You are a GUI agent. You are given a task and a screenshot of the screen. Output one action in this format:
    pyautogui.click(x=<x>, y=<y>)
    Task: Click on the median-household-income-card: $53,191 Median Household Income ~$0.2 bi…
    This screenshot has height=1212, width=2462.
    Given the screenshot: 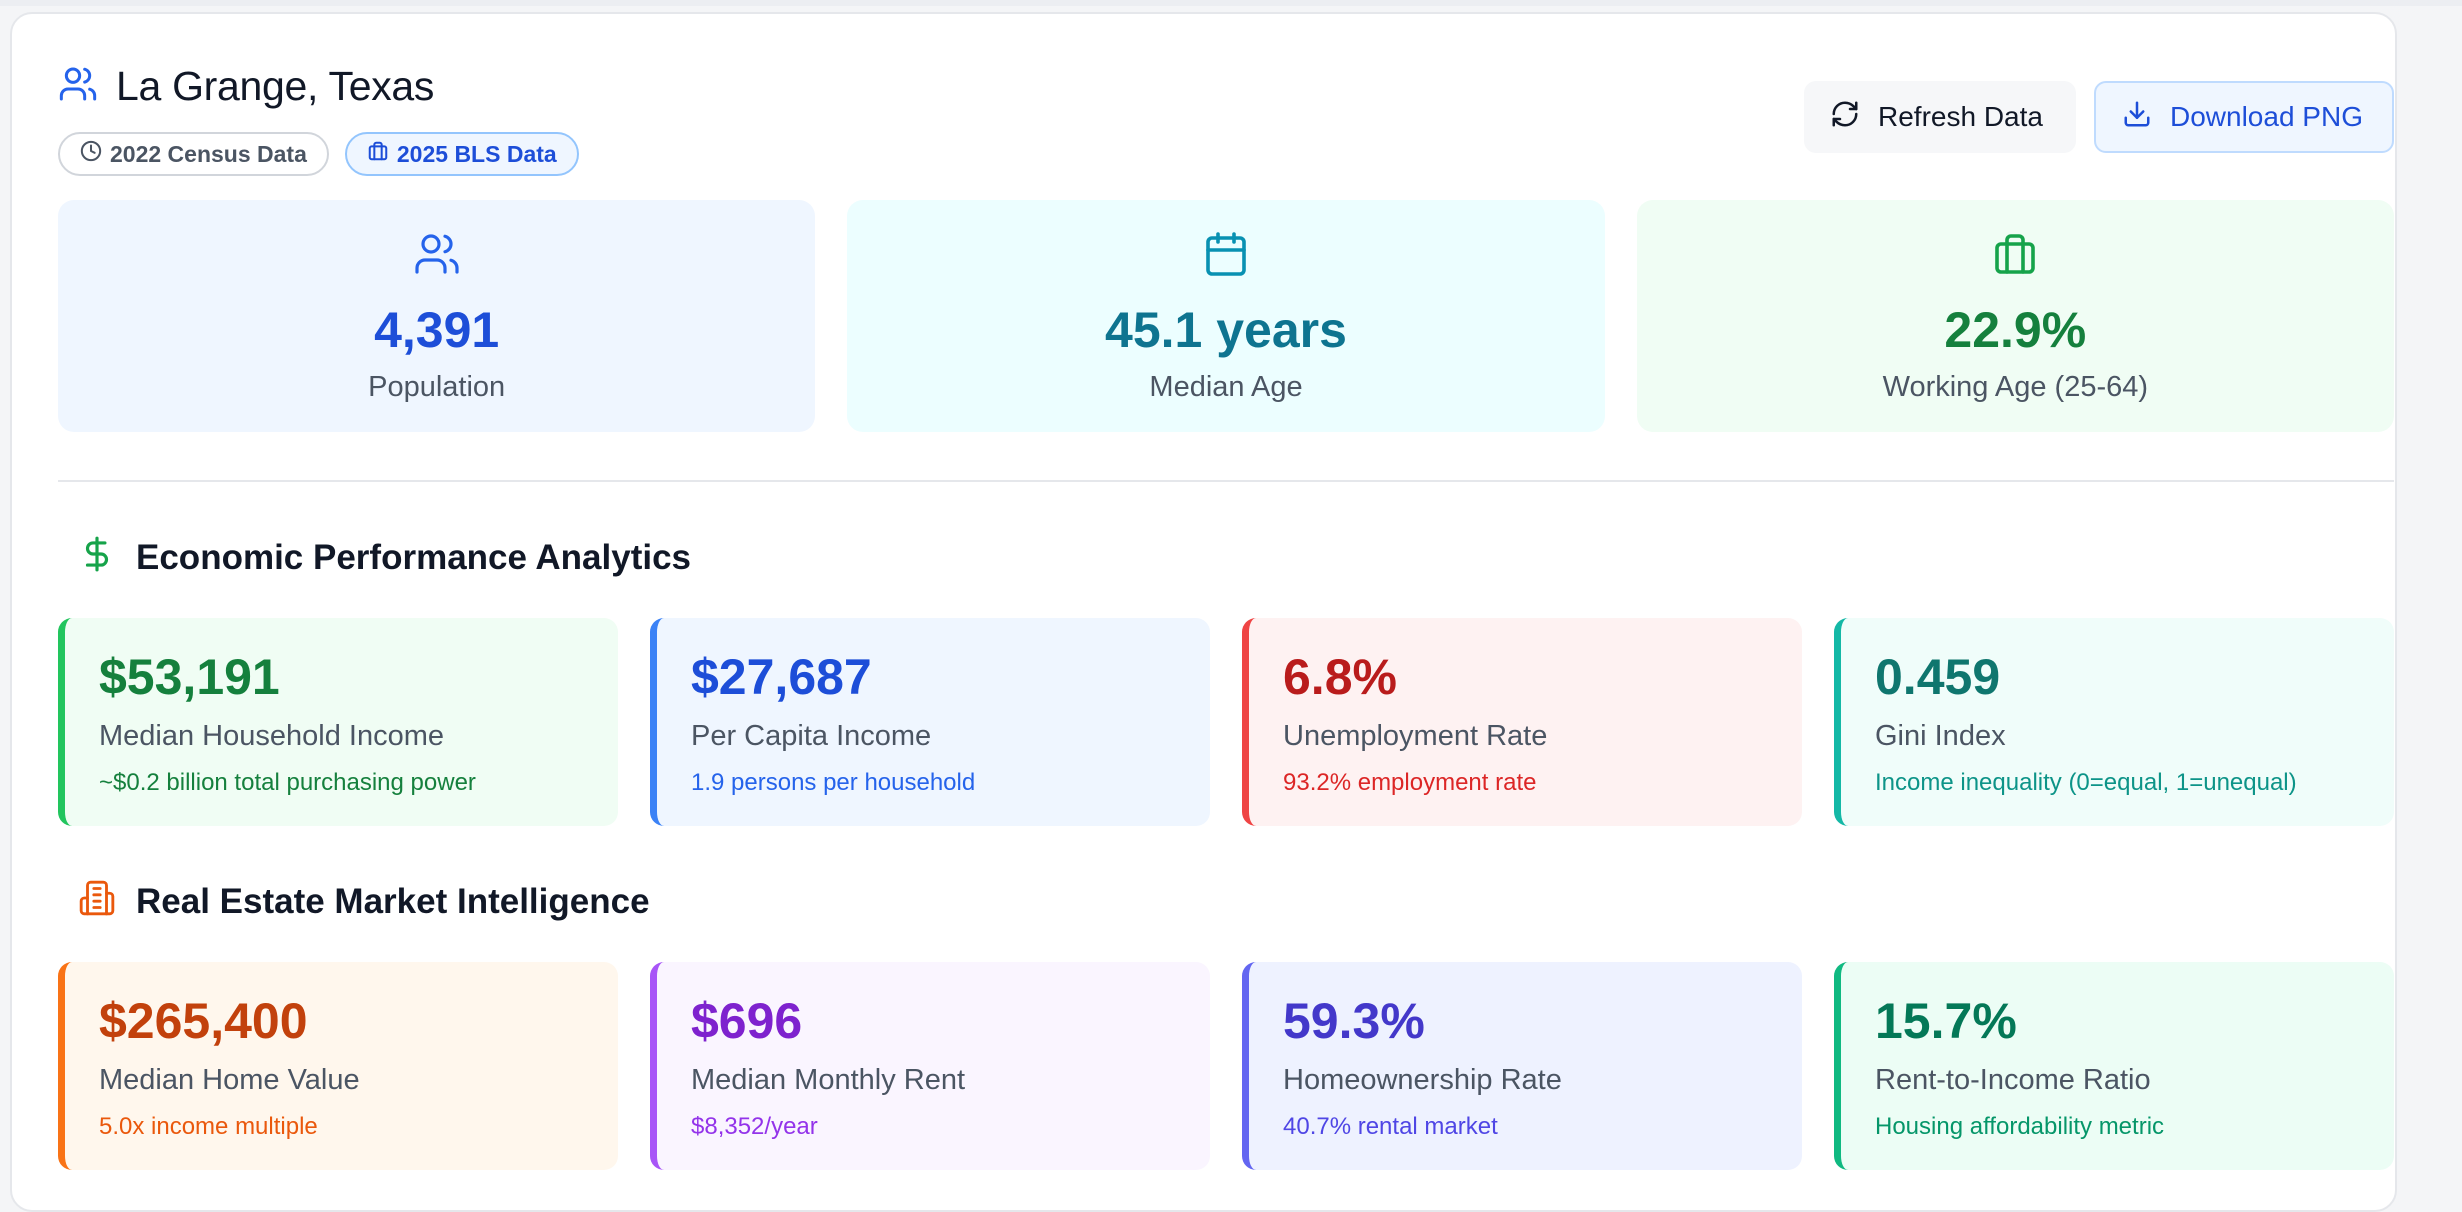 What is the action you would take?
    pyautogui.click(x=338, y=722)
    